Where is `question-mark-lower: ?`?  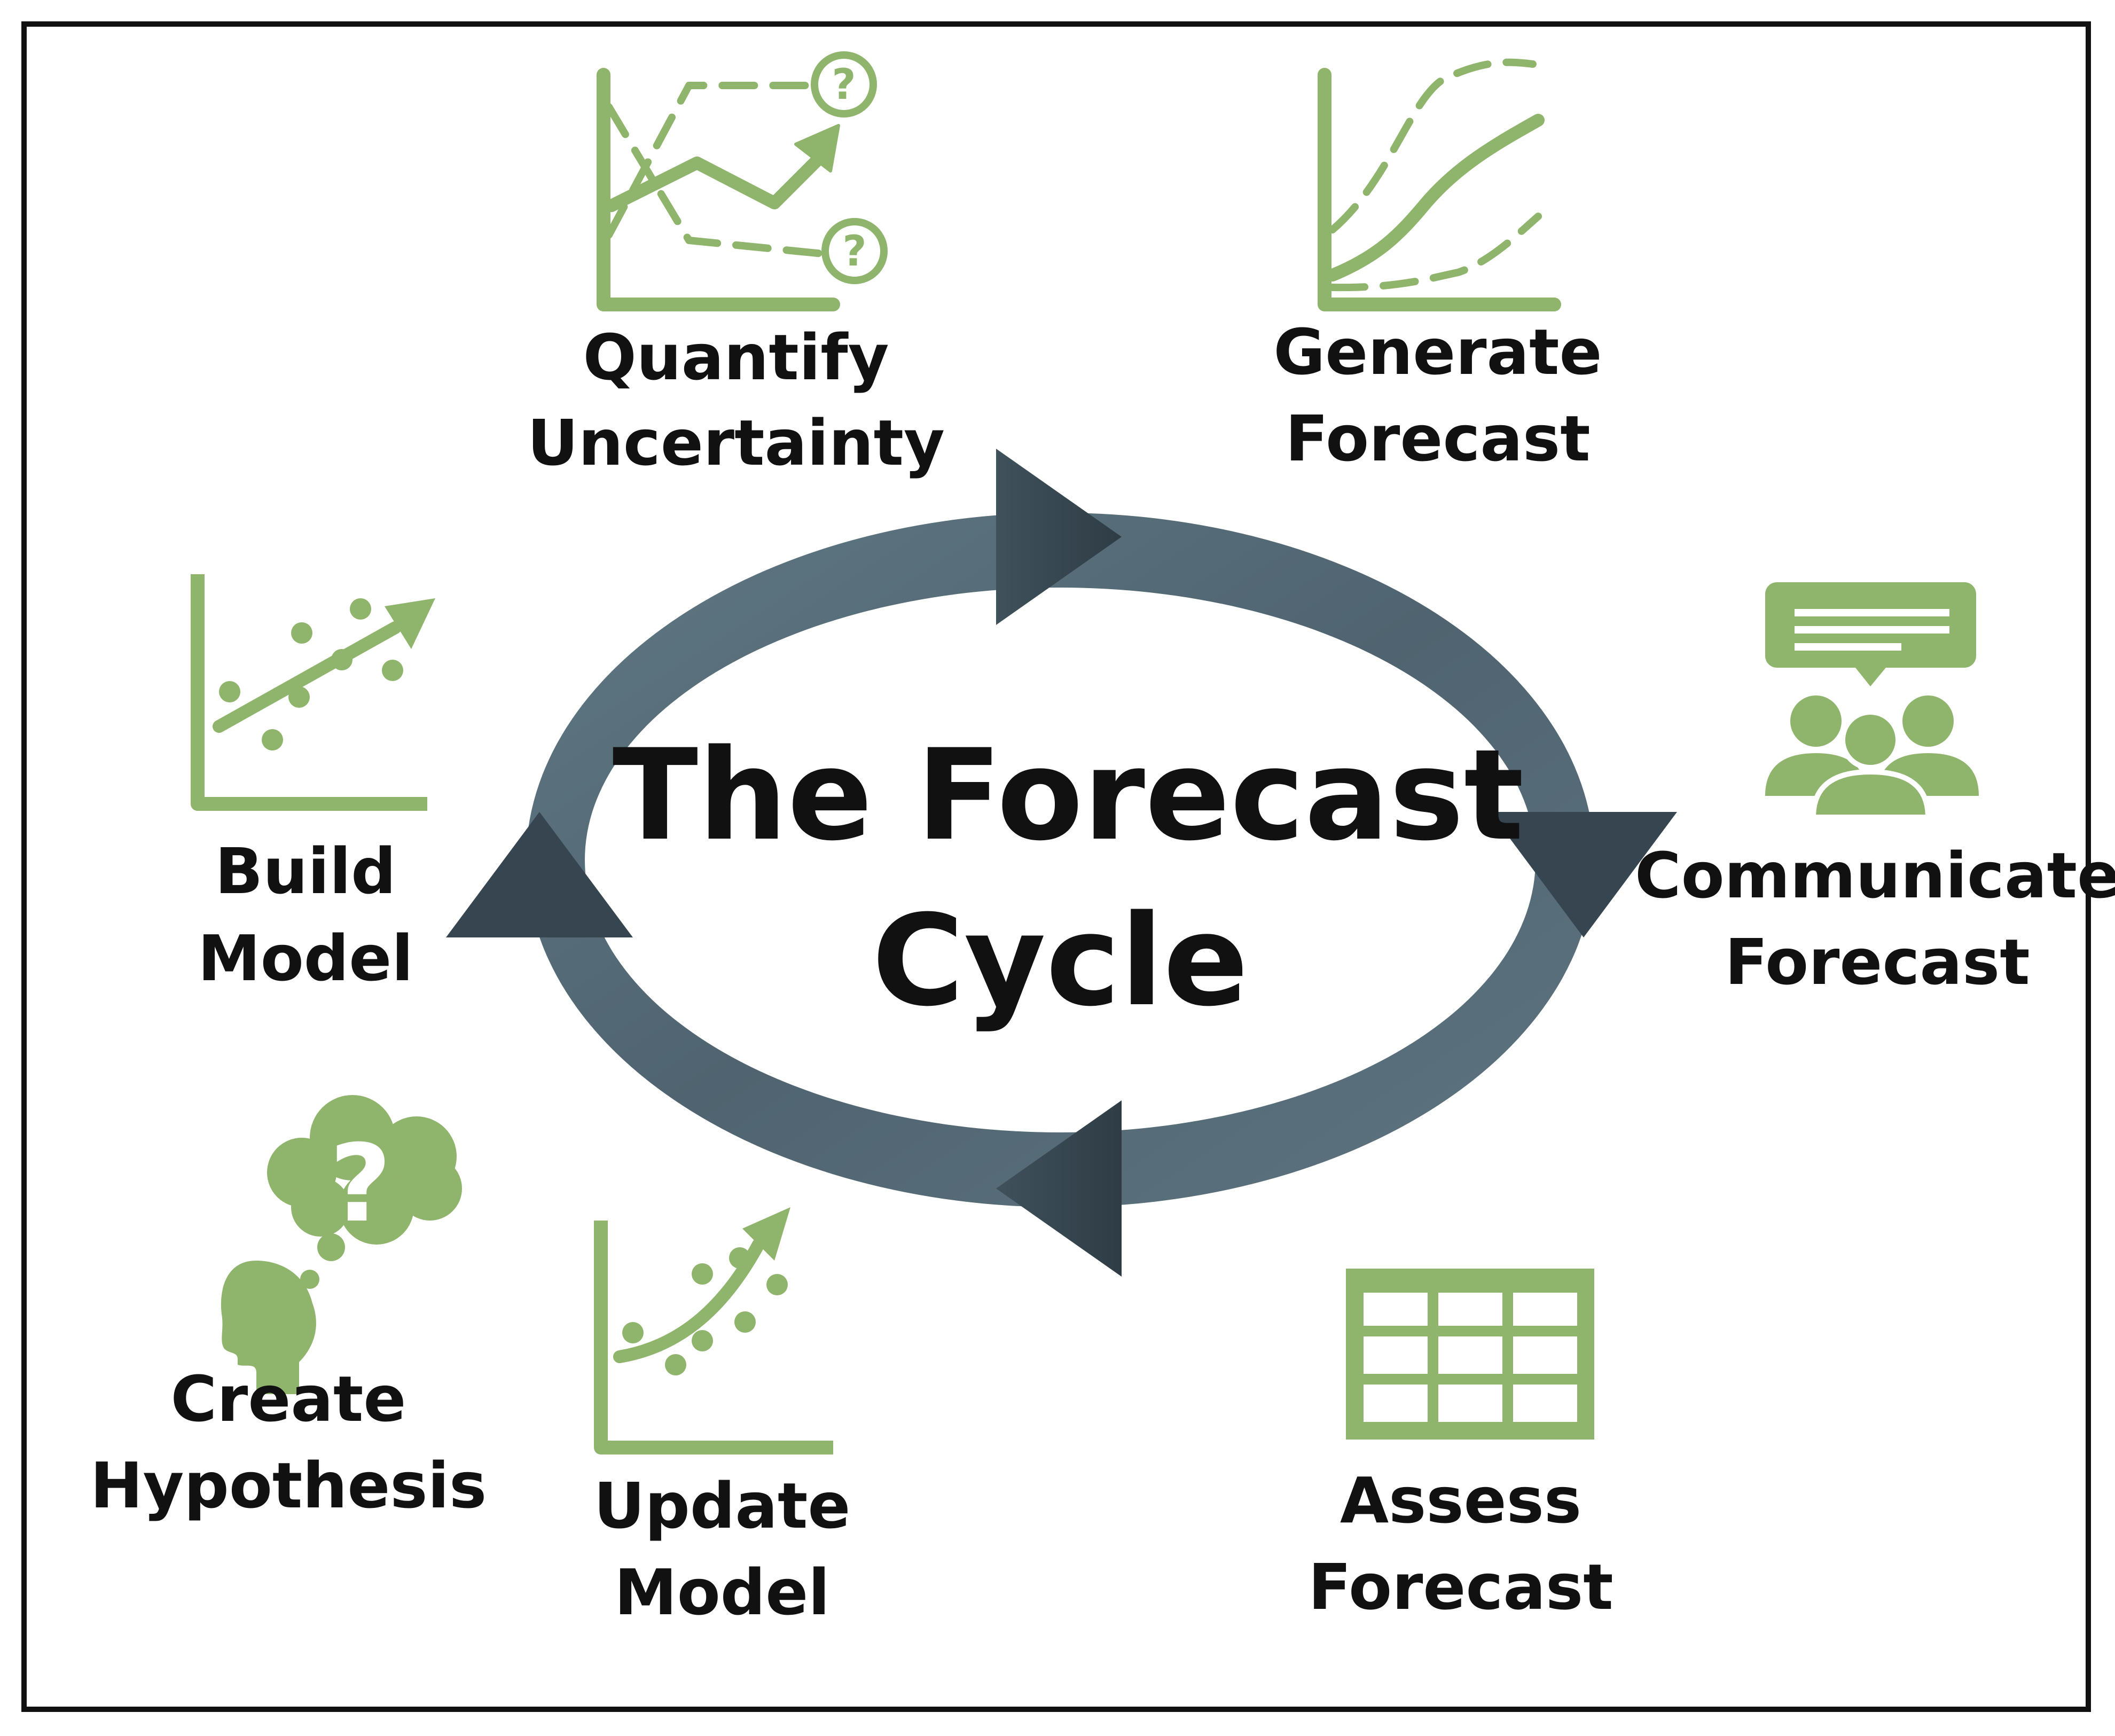 question-mark-lower: ? is located at coordinates (854, 252).